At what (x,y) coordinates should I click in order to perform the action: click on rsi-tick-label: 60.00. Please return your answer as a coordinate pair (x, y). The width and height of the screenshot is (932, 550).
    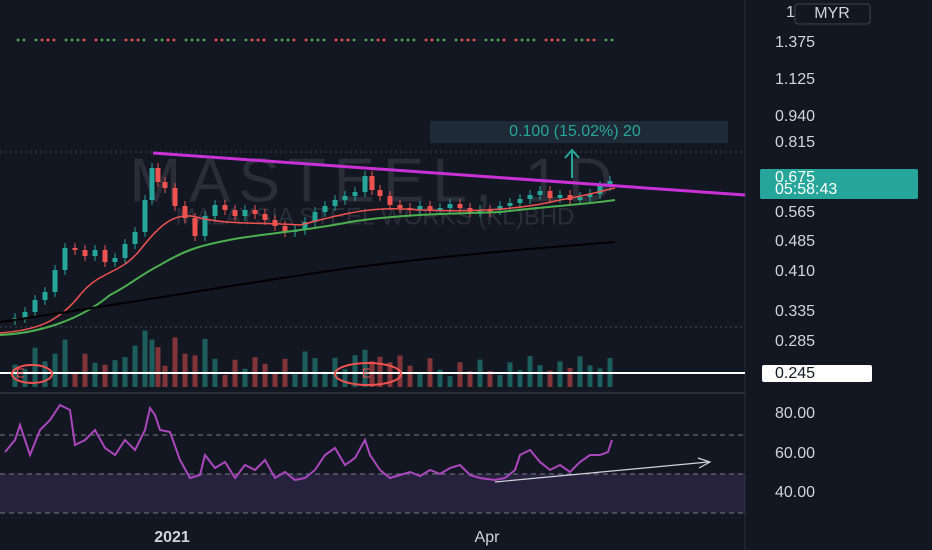
    Looking at the image, I should click on (795, 453).